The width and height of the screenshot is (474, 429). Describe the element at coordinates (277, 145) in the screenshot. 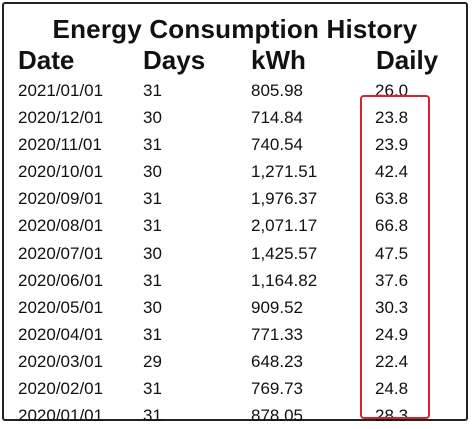

I see `cell-kwh: 740.54` at that location.